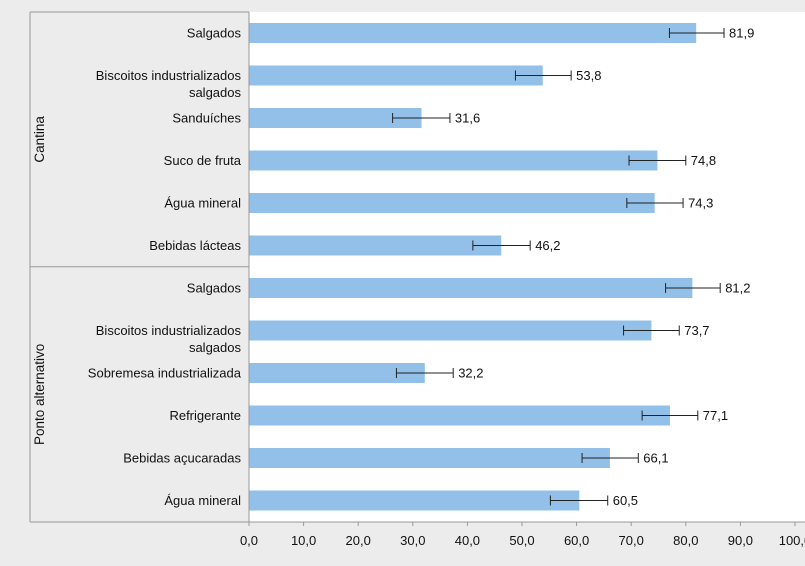  I want to click on category-label: Suco de fruta, so click(203, 160).